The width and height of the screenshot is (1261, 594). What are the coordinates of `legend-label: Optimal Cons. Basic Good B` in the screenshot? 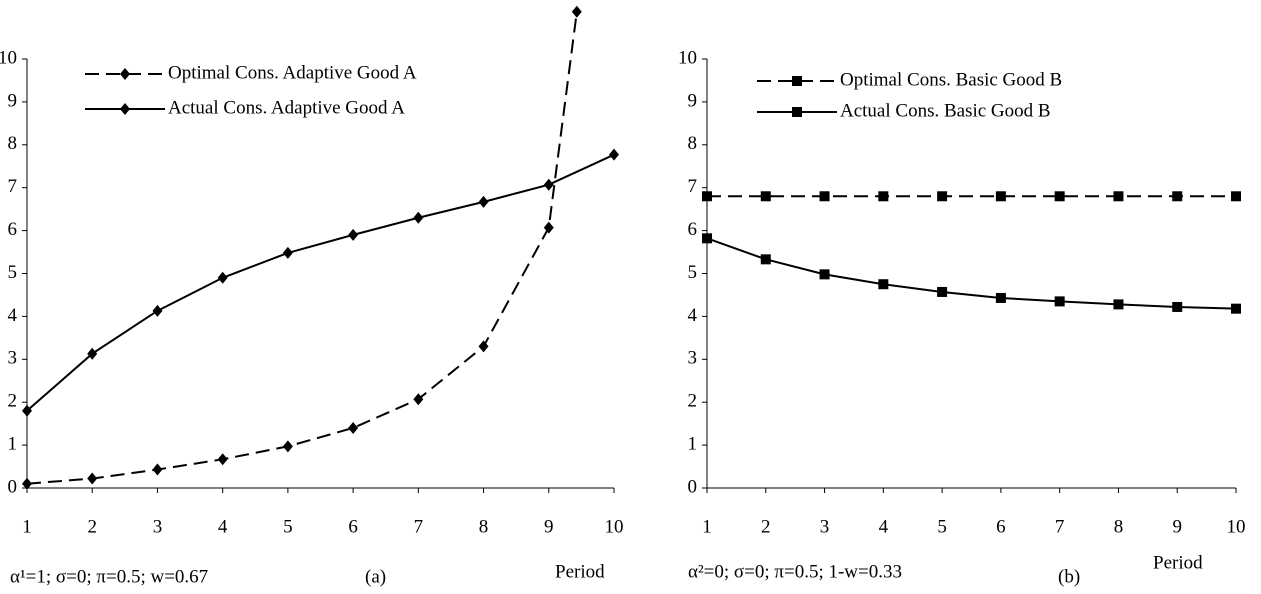 It's located at (951, 79).